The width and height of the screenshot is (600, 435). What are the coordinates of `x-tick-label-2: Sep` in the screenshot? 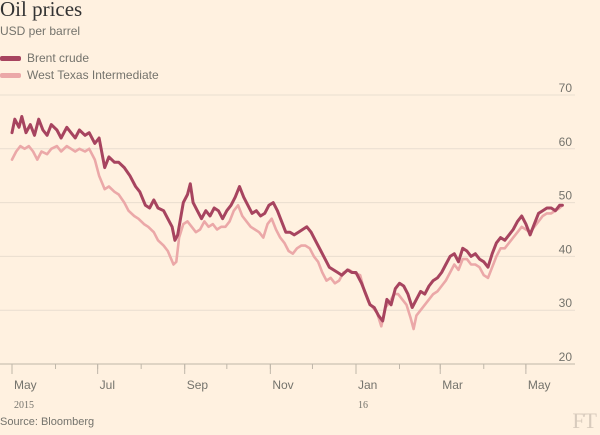 It's located at (198, 385).